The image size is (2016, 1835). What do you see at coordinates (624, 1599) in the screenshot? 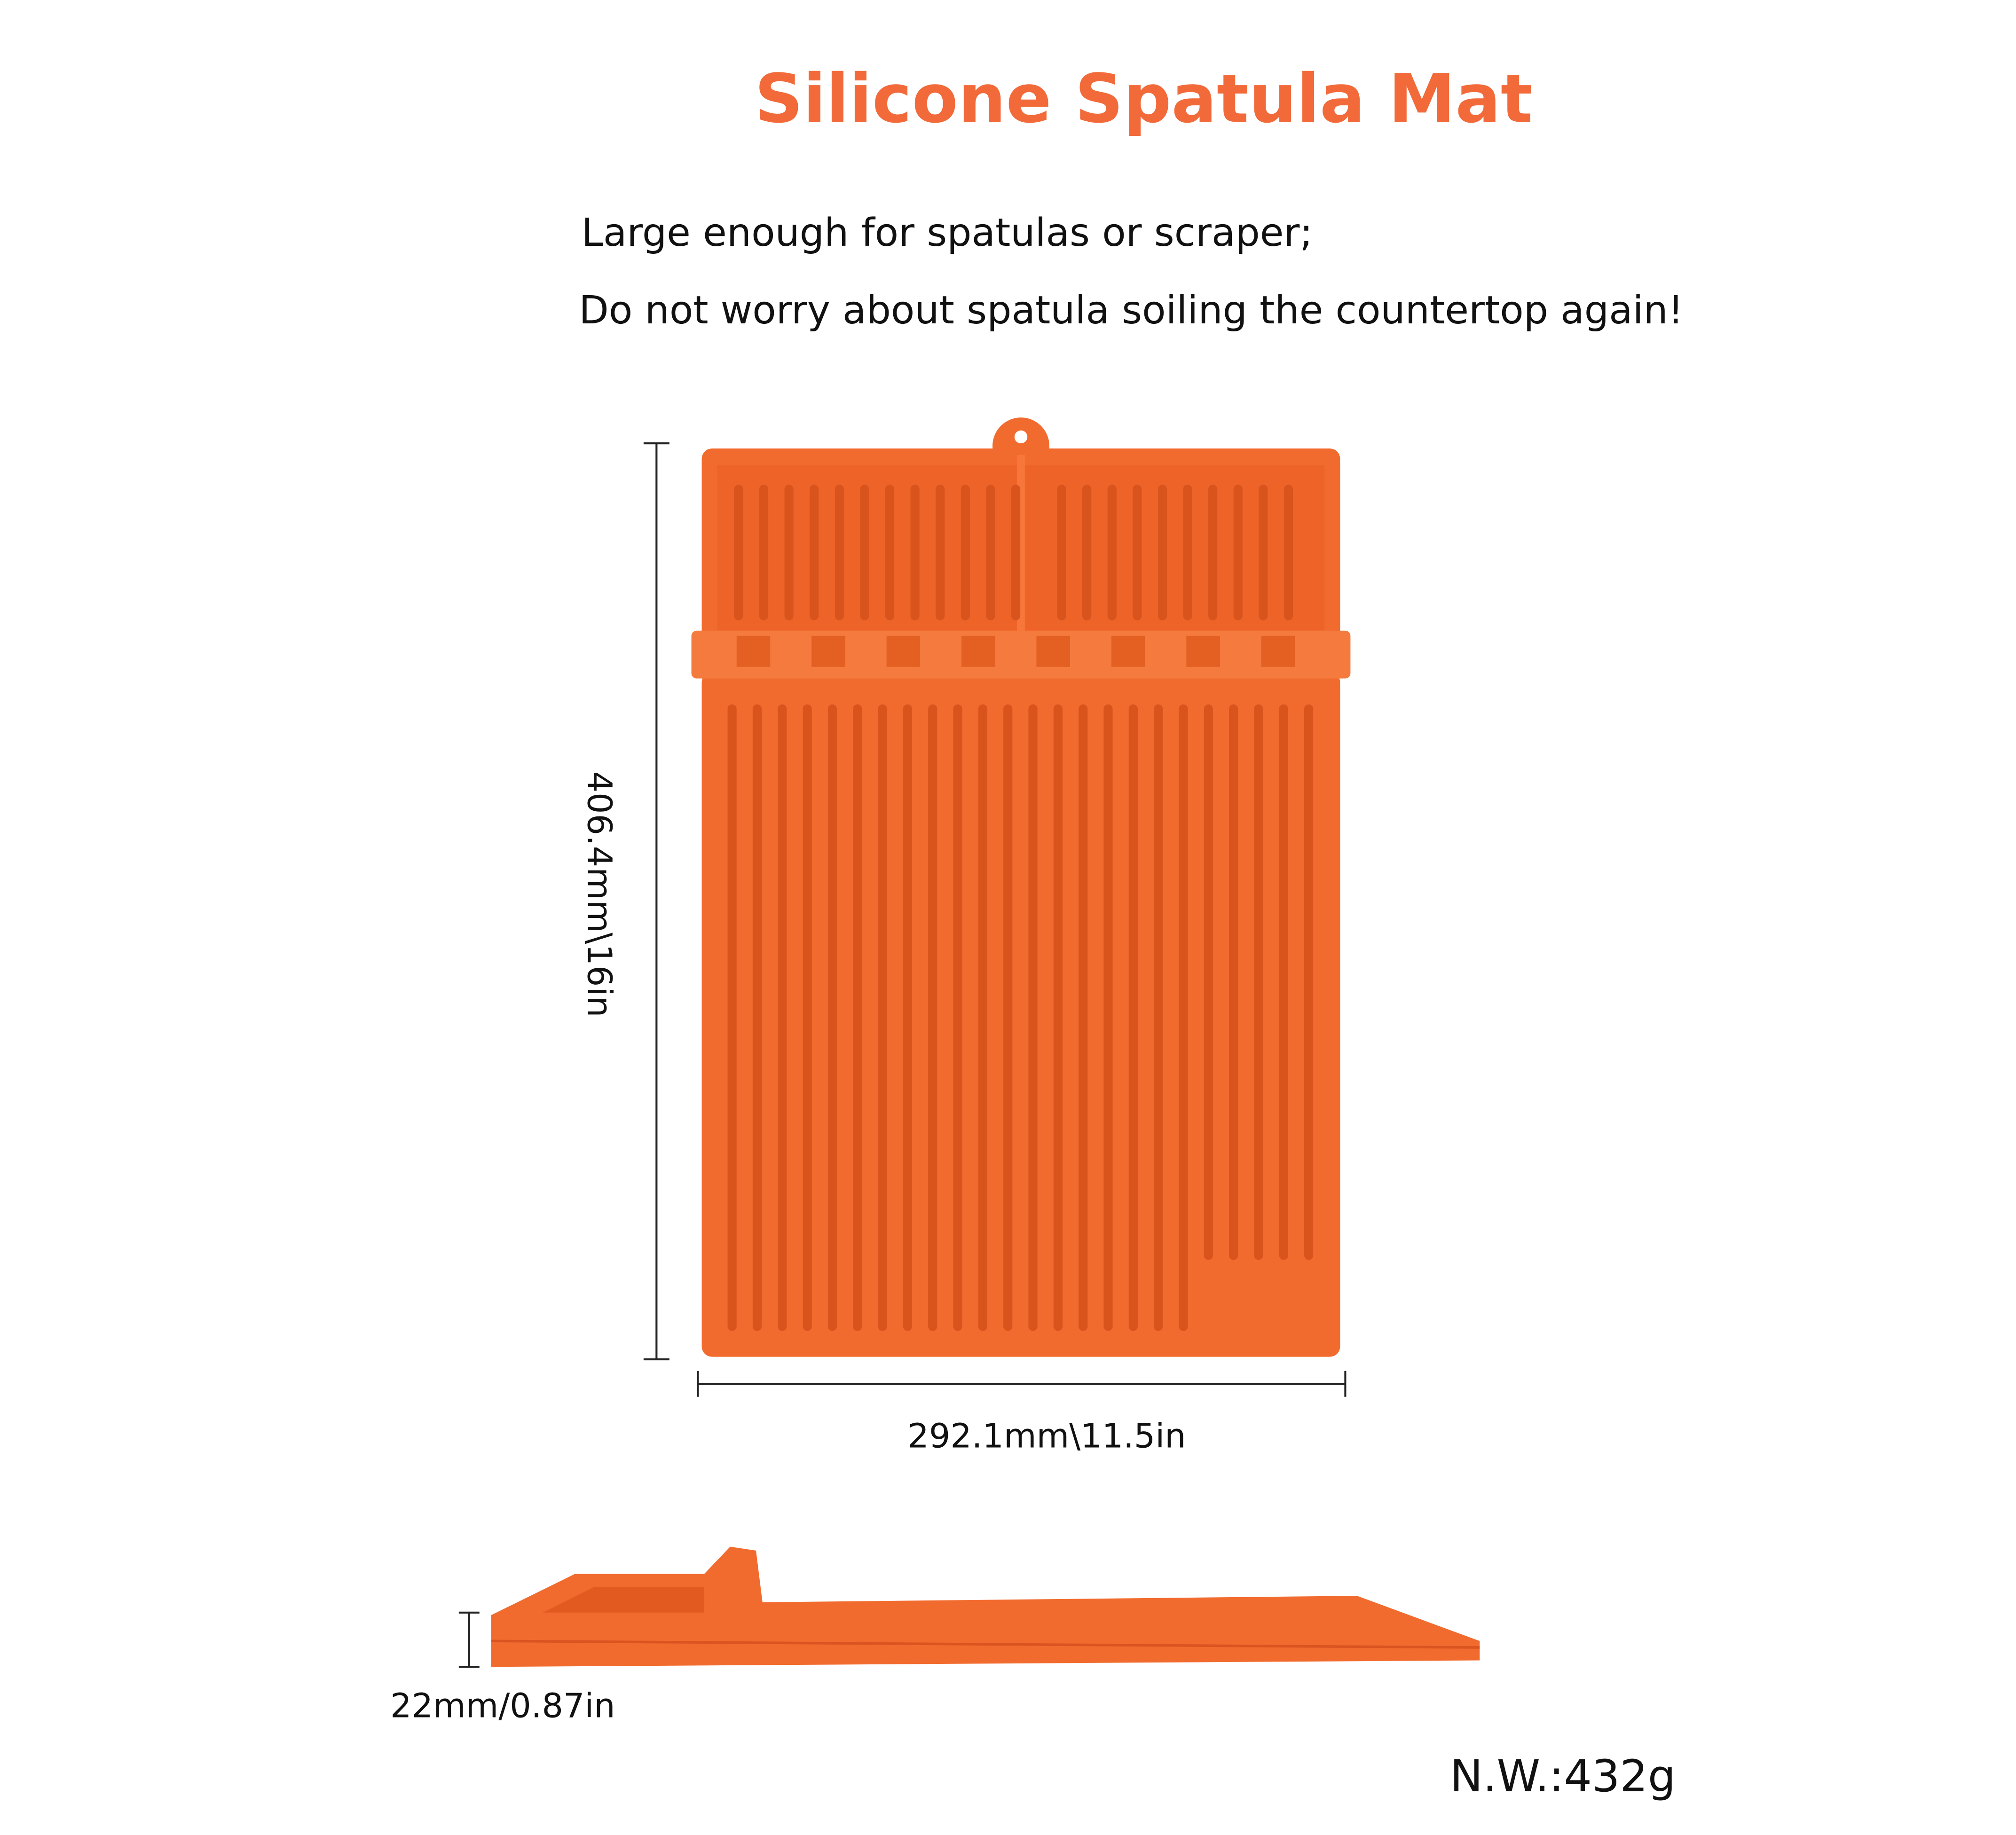
I see `side-shading` at bounding box center [624, 1599].